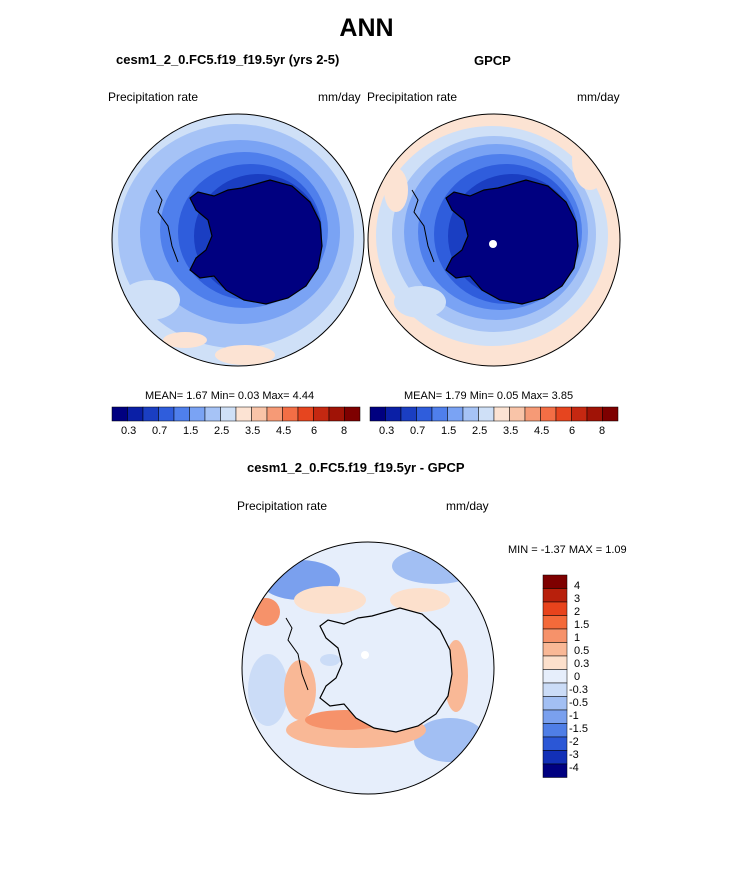 The height and width of the screenshot is (882, 733). I want to click on figure-title: ANN, so click(366, 28).